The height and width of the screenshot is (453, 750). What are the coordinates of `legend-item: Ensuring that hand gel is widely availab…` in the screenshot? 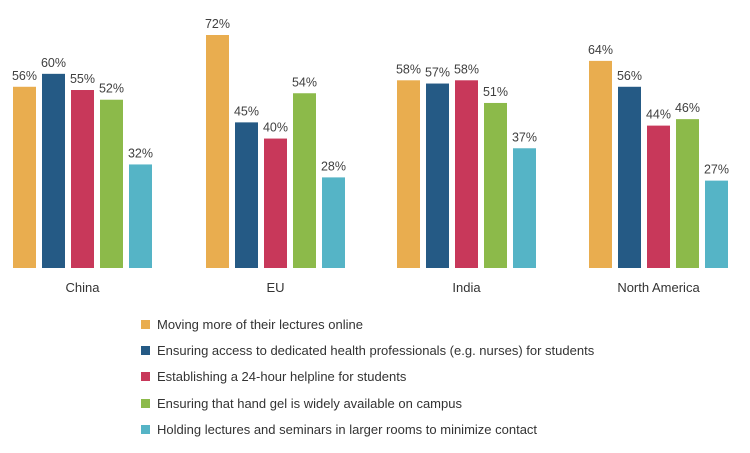 It's located at (367, 403).